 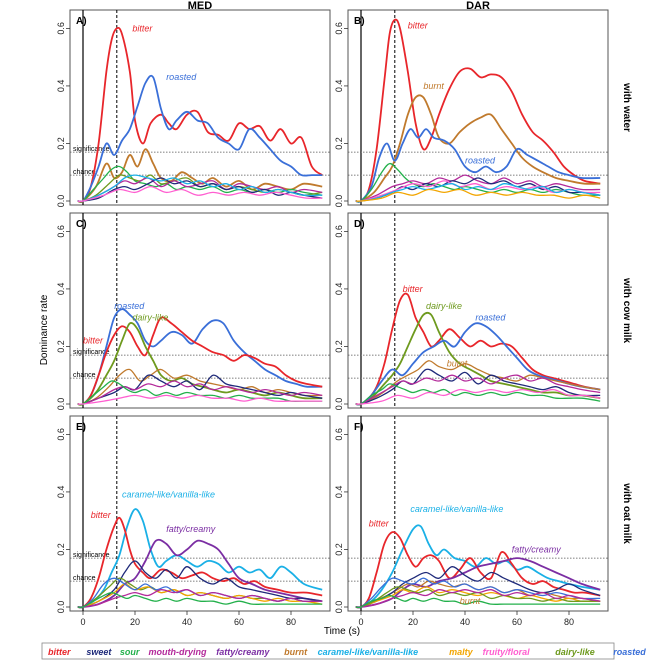 I want to click on legend-entry-mouth-drying: mouth-drying, so click(x=178, y=652).